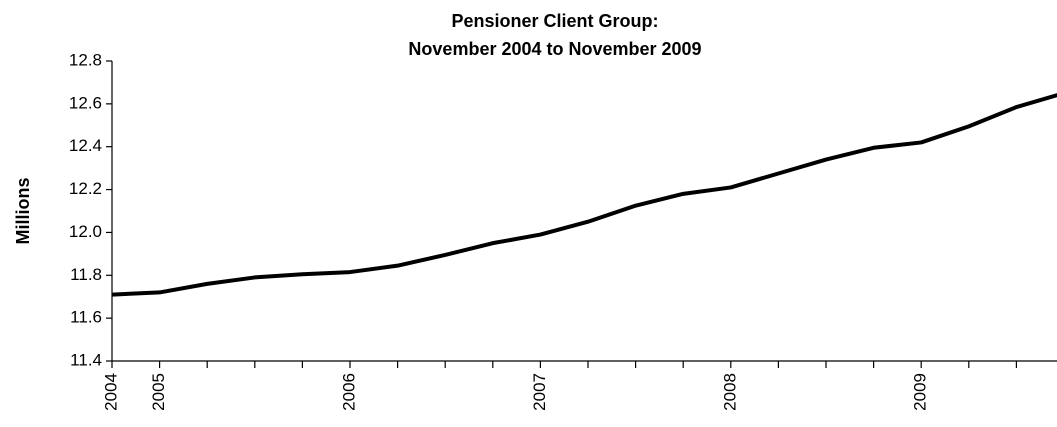 This screenshot has height=427, width=1057. Describe the element at coordinates (86, 274) in the screenshot. I see `y-tick-label: 11.8` at that location.